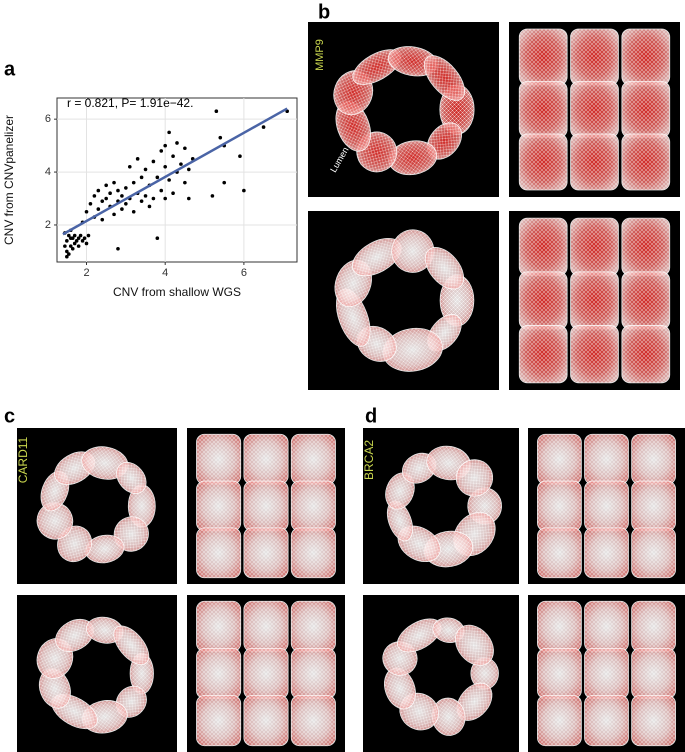 This screenshot has height=752, width=685. I want to click on gene-label: MMP9, so click(320, 55).